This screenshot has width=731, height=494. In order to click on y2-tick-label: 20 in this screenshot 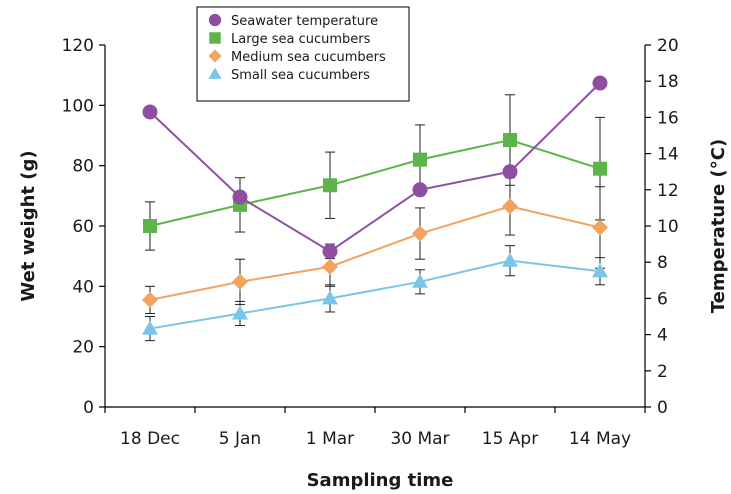, I will do `click(668, 46)`.